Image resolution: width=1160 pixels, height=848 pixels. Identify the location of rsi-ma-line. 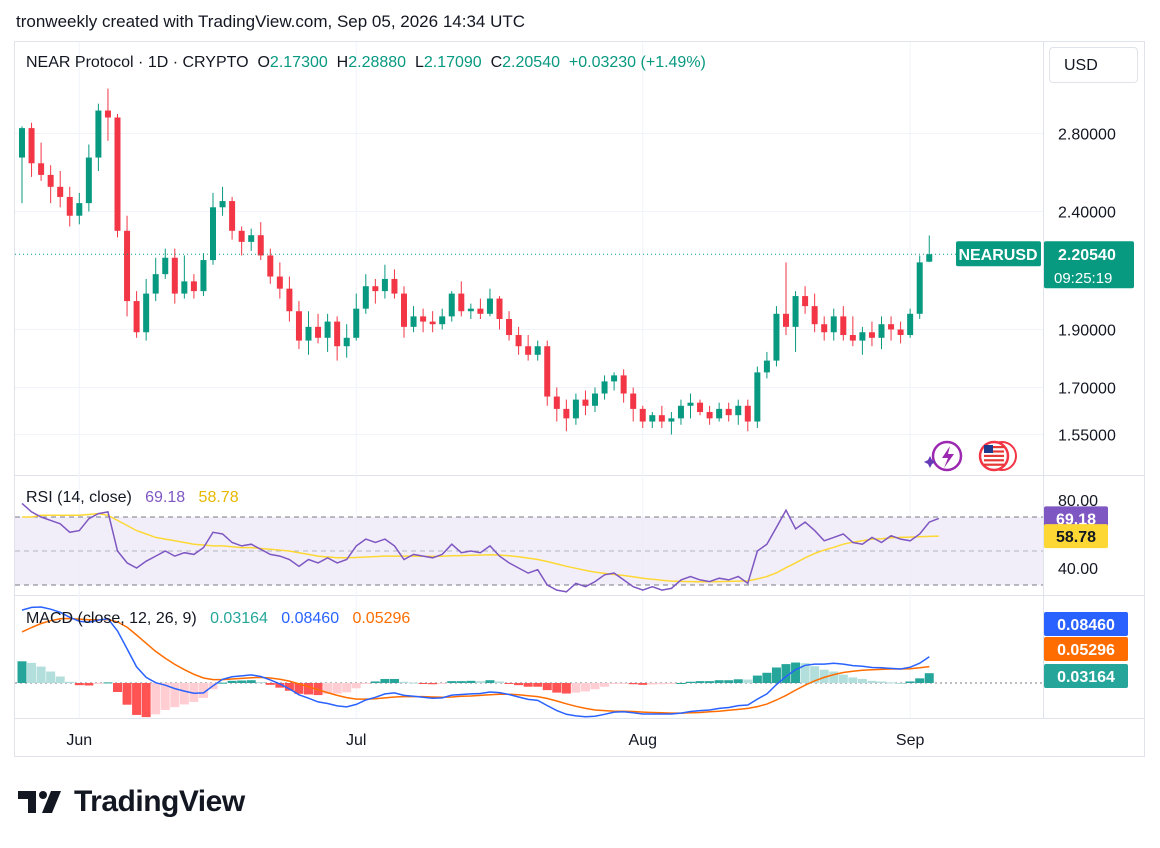
(480, 547).